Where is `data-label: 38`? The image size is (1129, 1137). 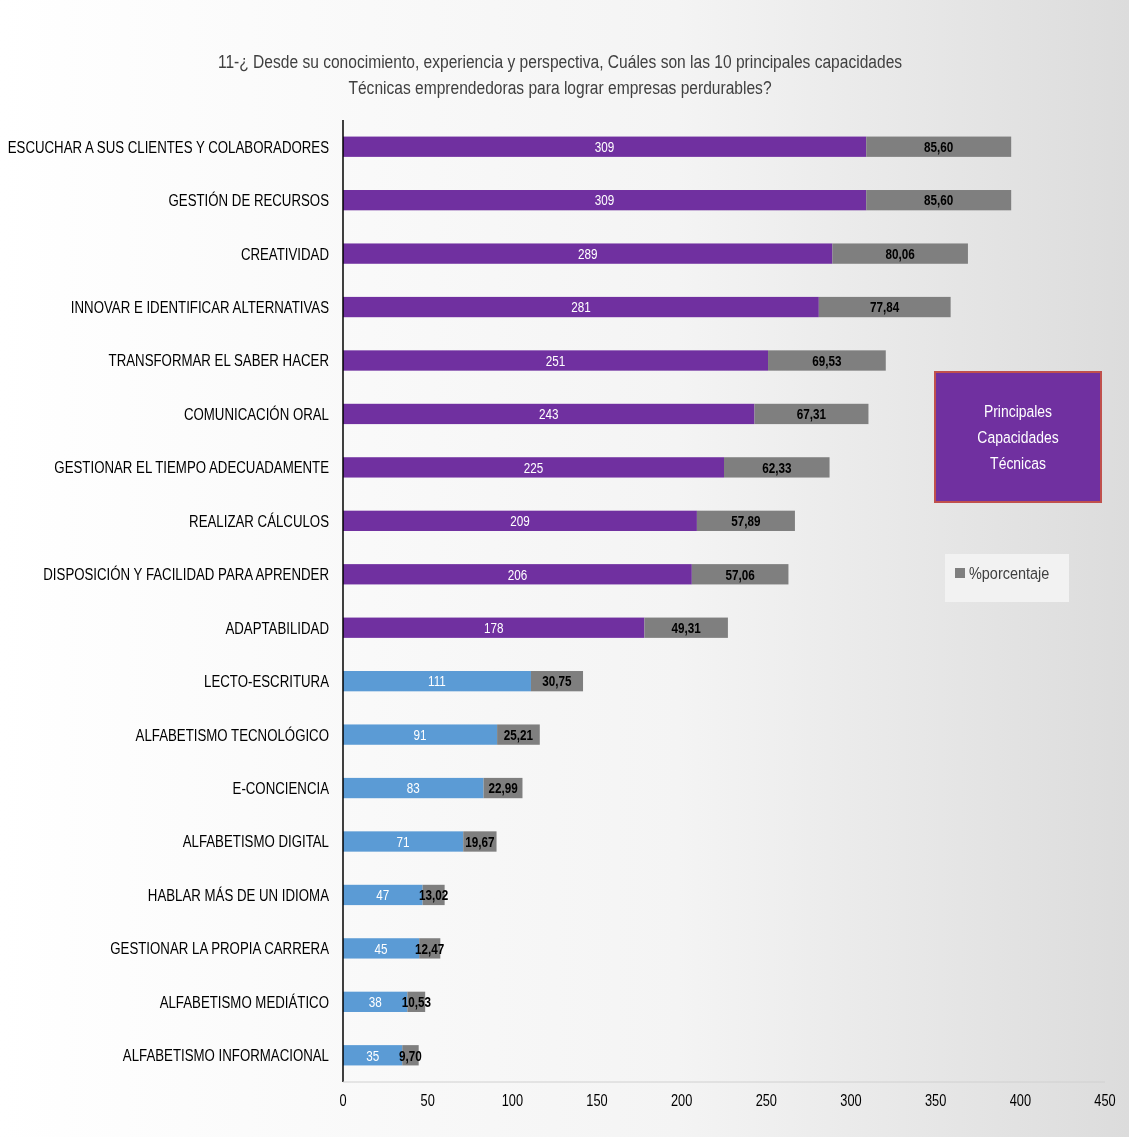 data-label: 38 is located at coordinates (375, 1002).